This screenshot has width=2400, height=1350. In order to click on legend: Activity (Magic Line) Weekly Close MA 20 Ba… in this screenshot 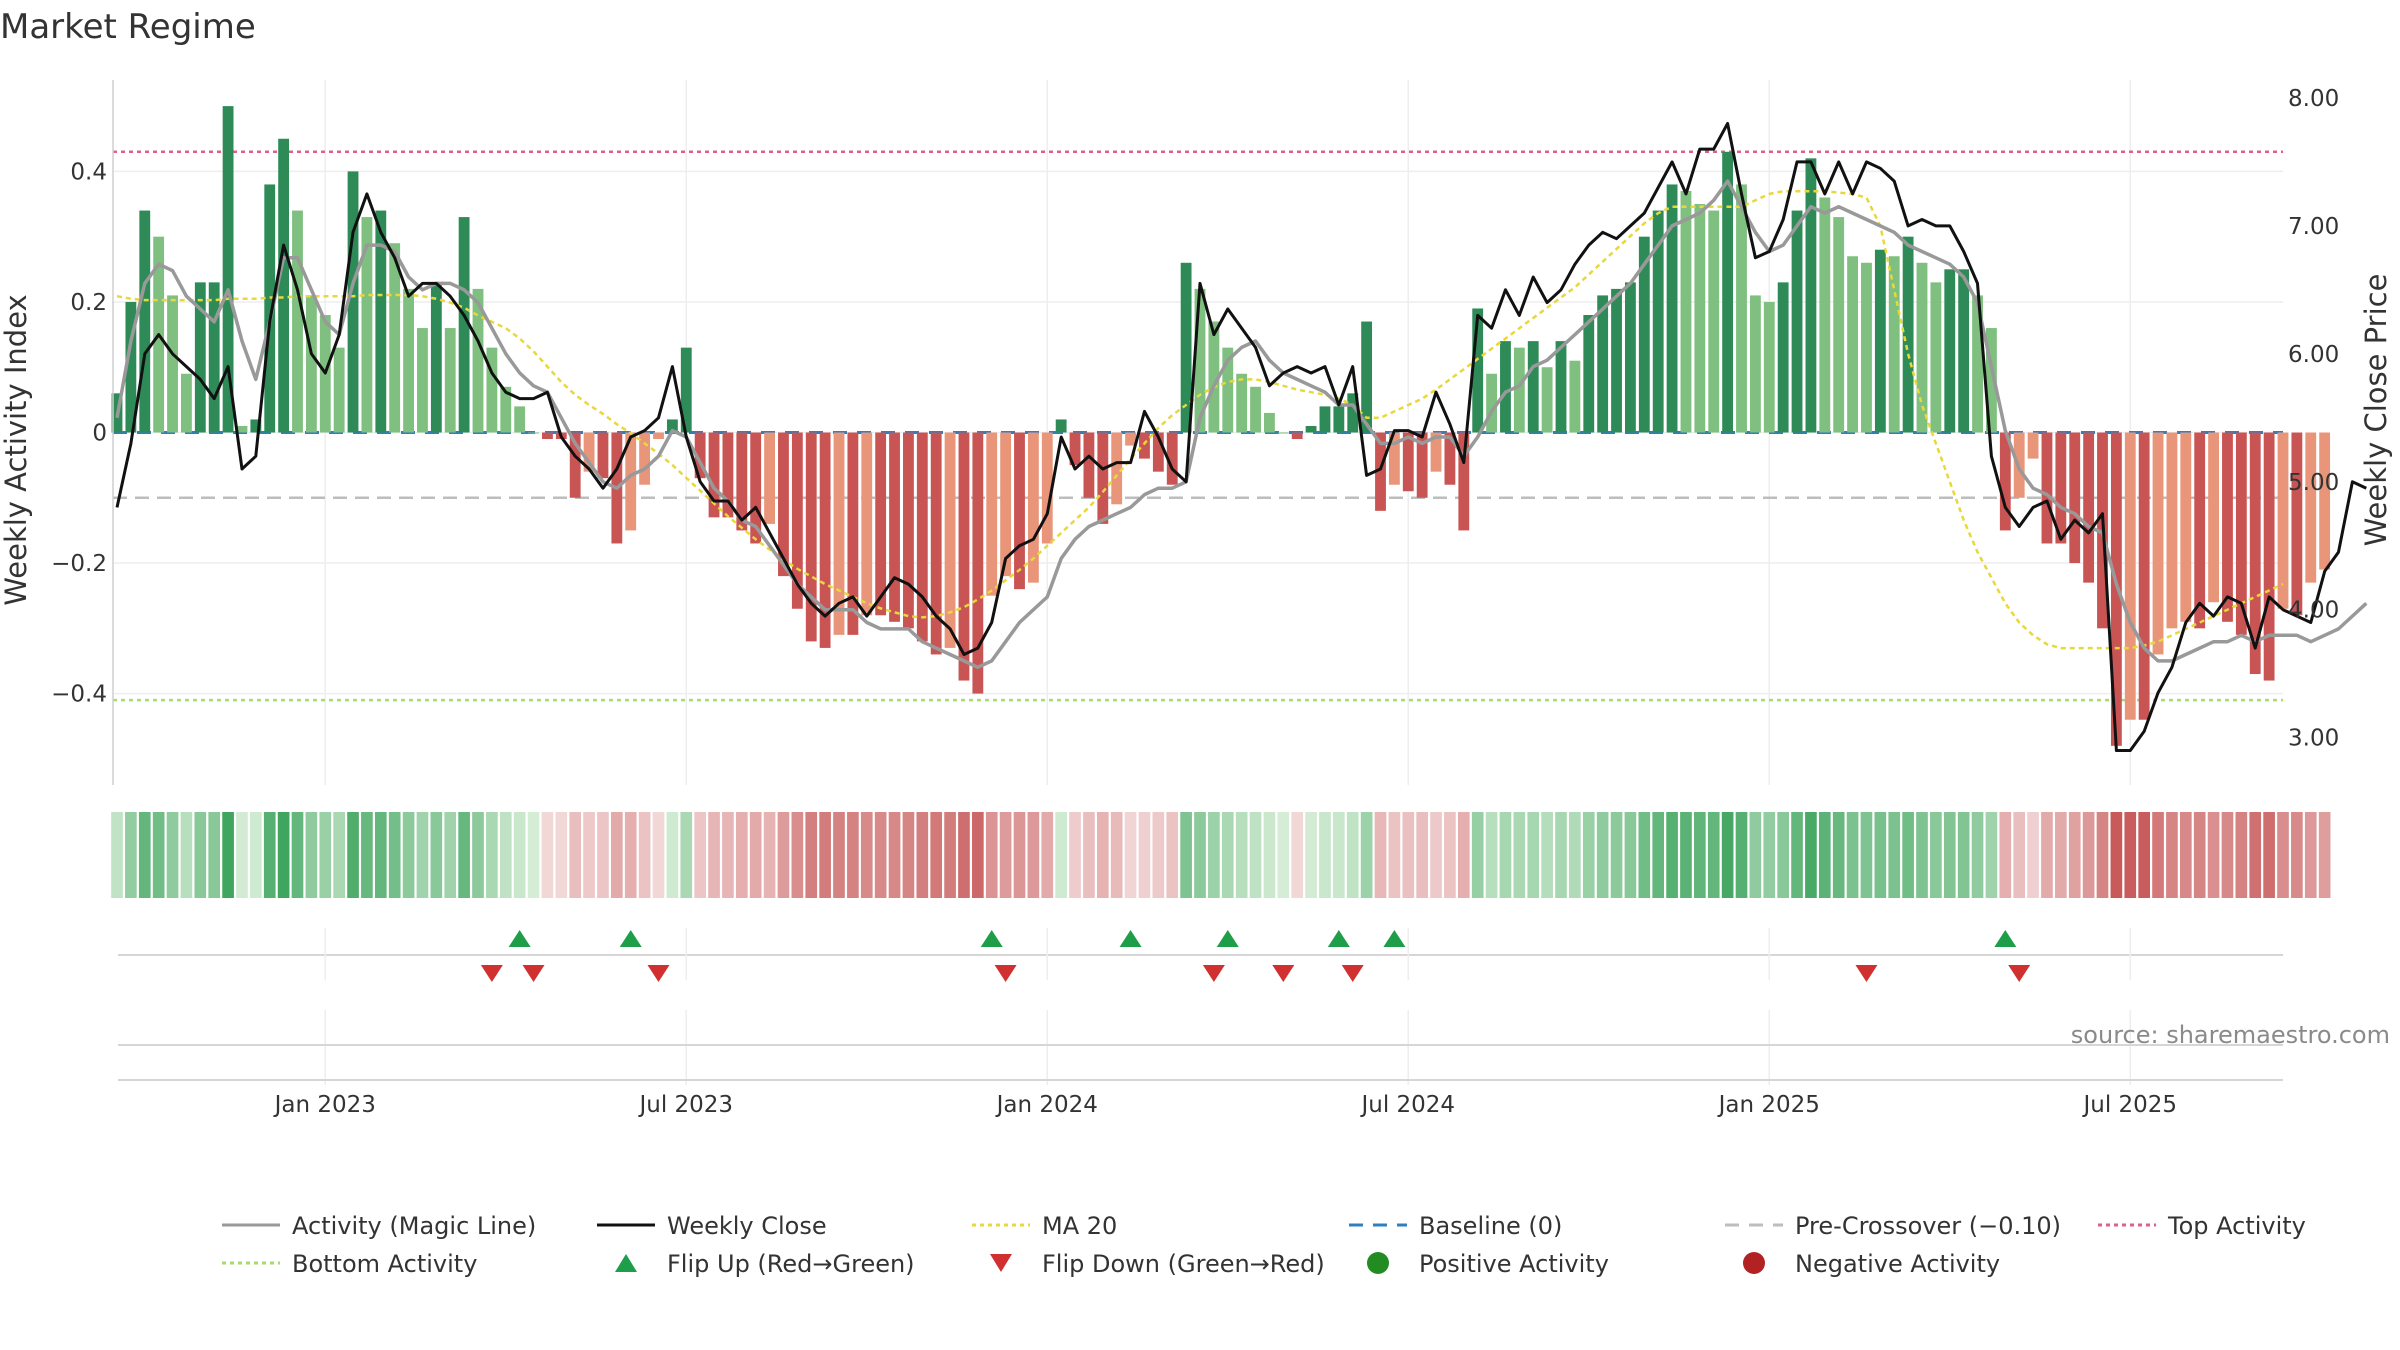, I will do `click(1264, 1245)`.